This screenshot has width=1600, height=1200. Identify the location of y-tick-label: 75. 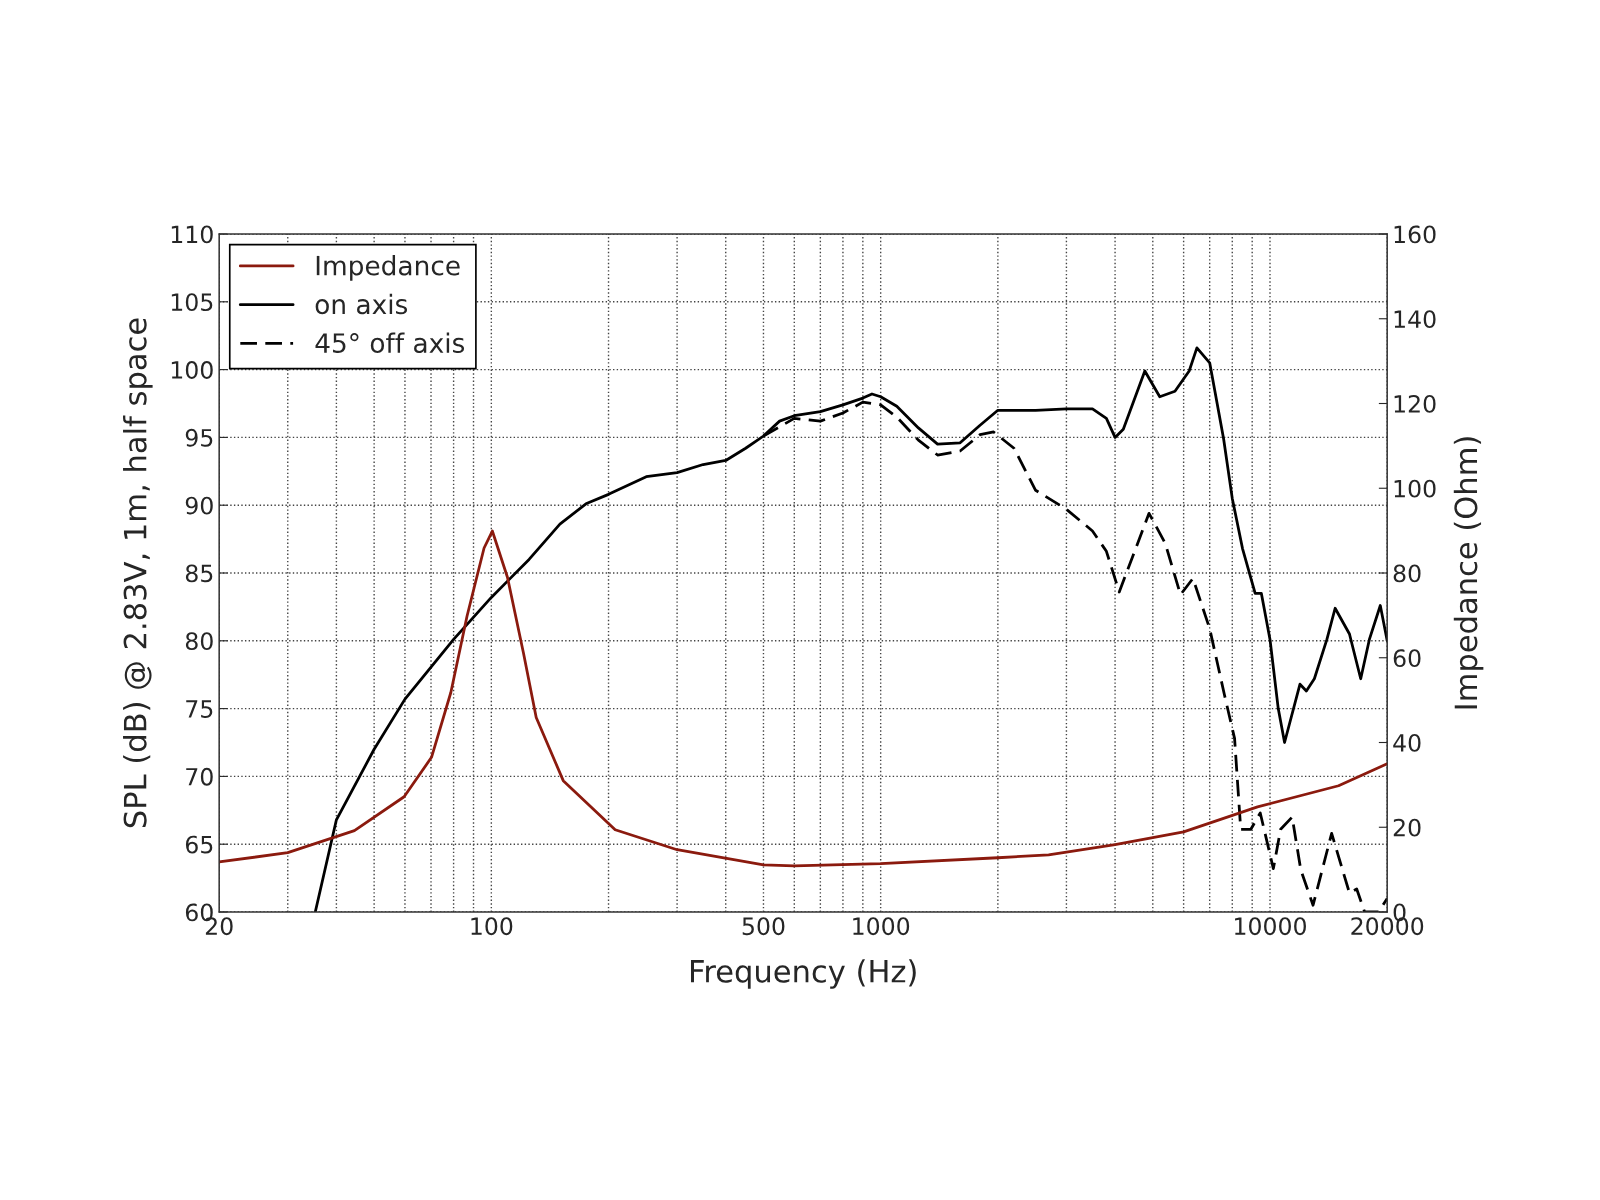
(199, 709).